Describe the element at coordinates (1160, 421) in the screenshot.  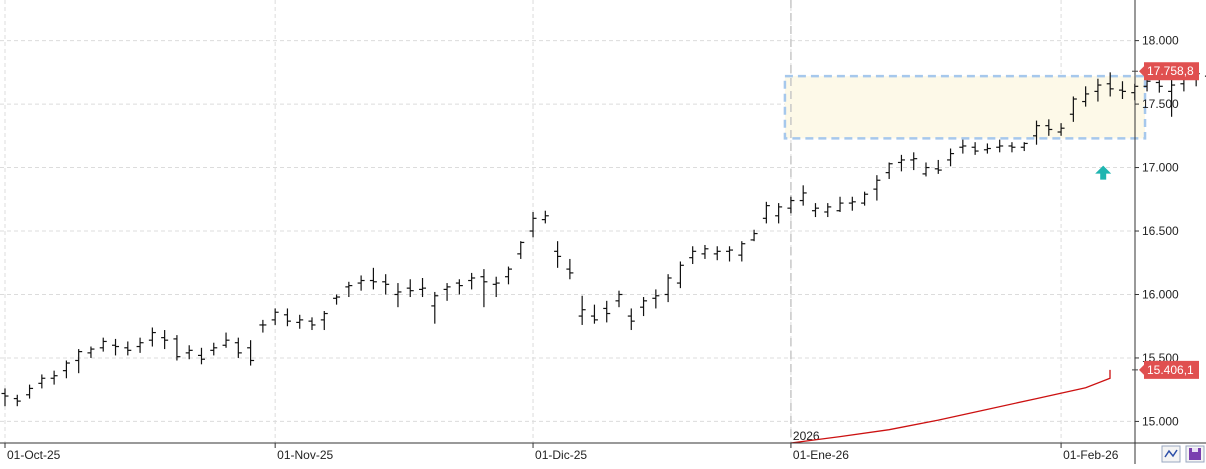
I see `y-tick-label: 15.000` at that location.